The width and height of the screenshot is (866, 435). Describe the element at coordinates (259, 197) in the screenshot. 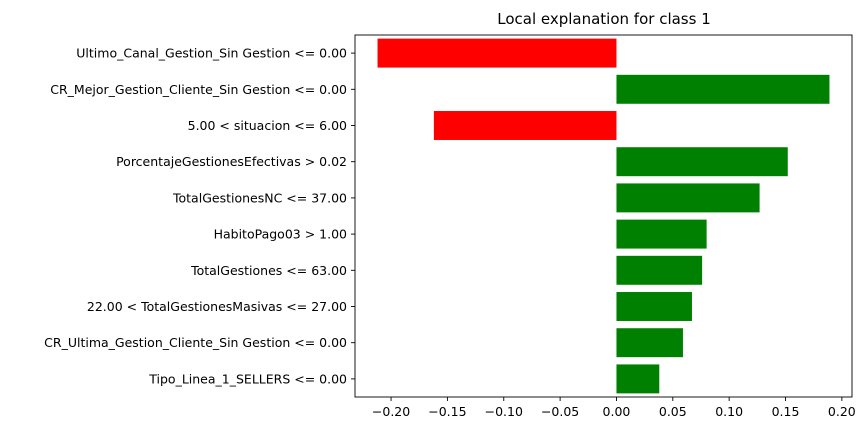

I see `y-tick-label: TotalGestionesNC <= 37.00` at that location.